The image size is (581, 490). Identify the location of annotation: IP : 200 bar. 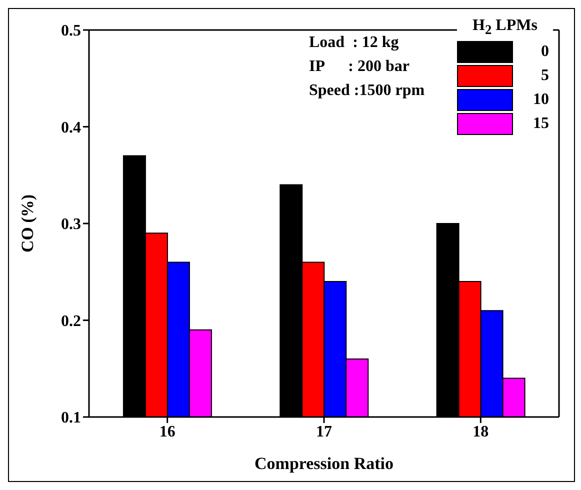
(359, 67).